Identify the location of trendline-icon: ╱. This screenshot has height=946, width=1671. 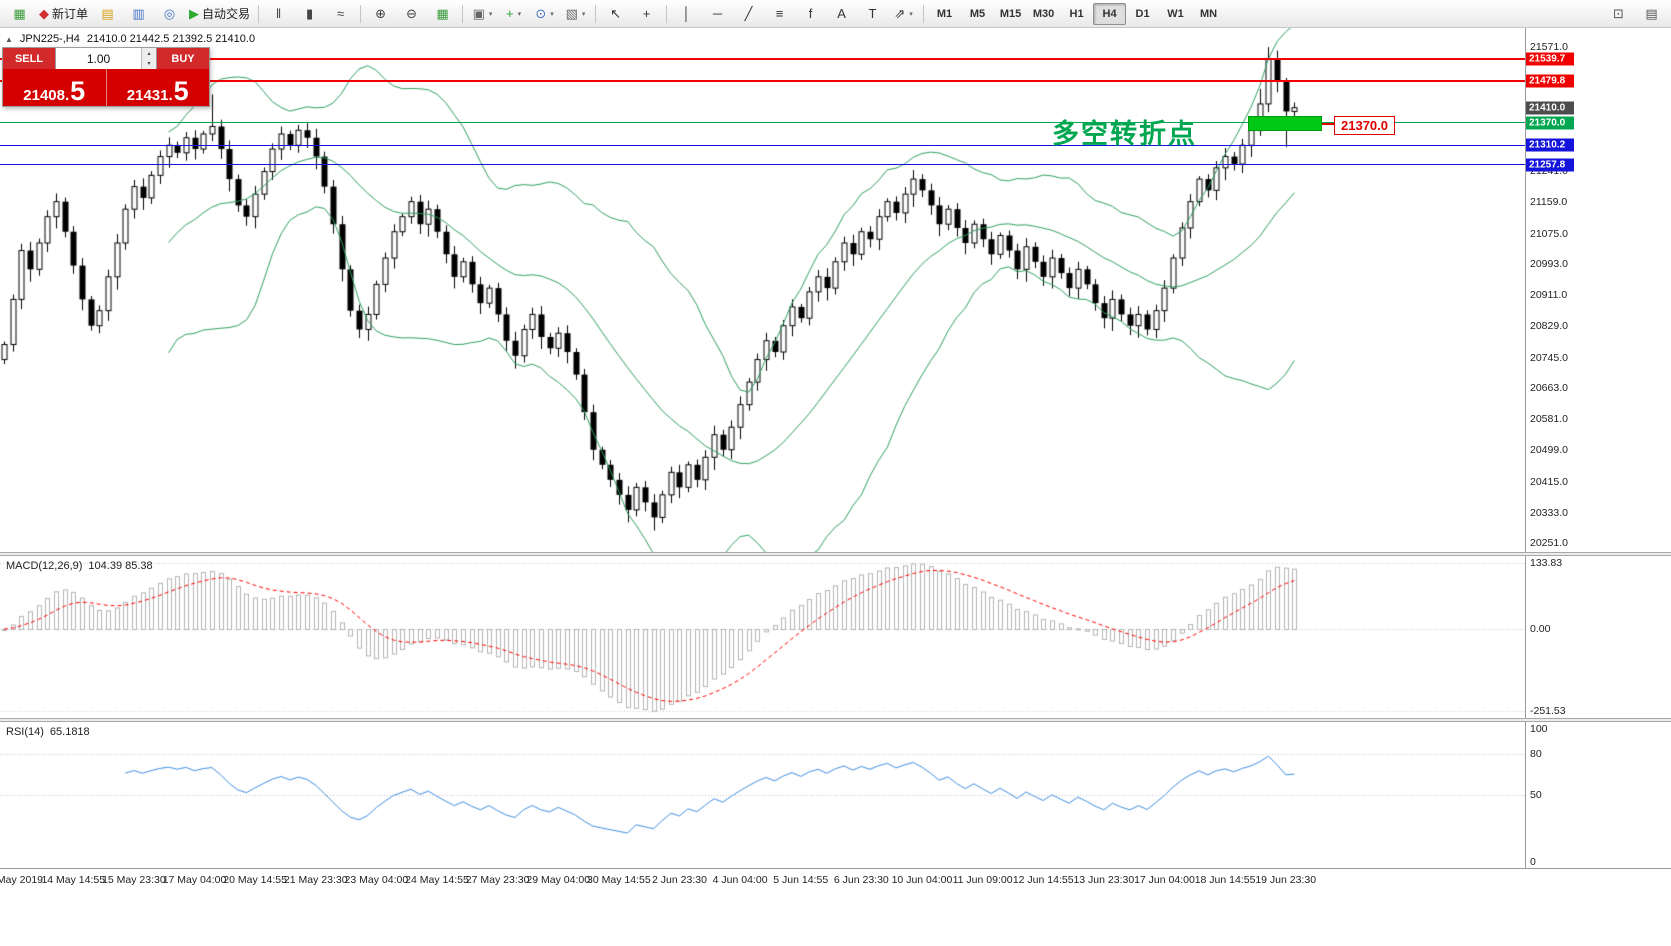
(748, 13).